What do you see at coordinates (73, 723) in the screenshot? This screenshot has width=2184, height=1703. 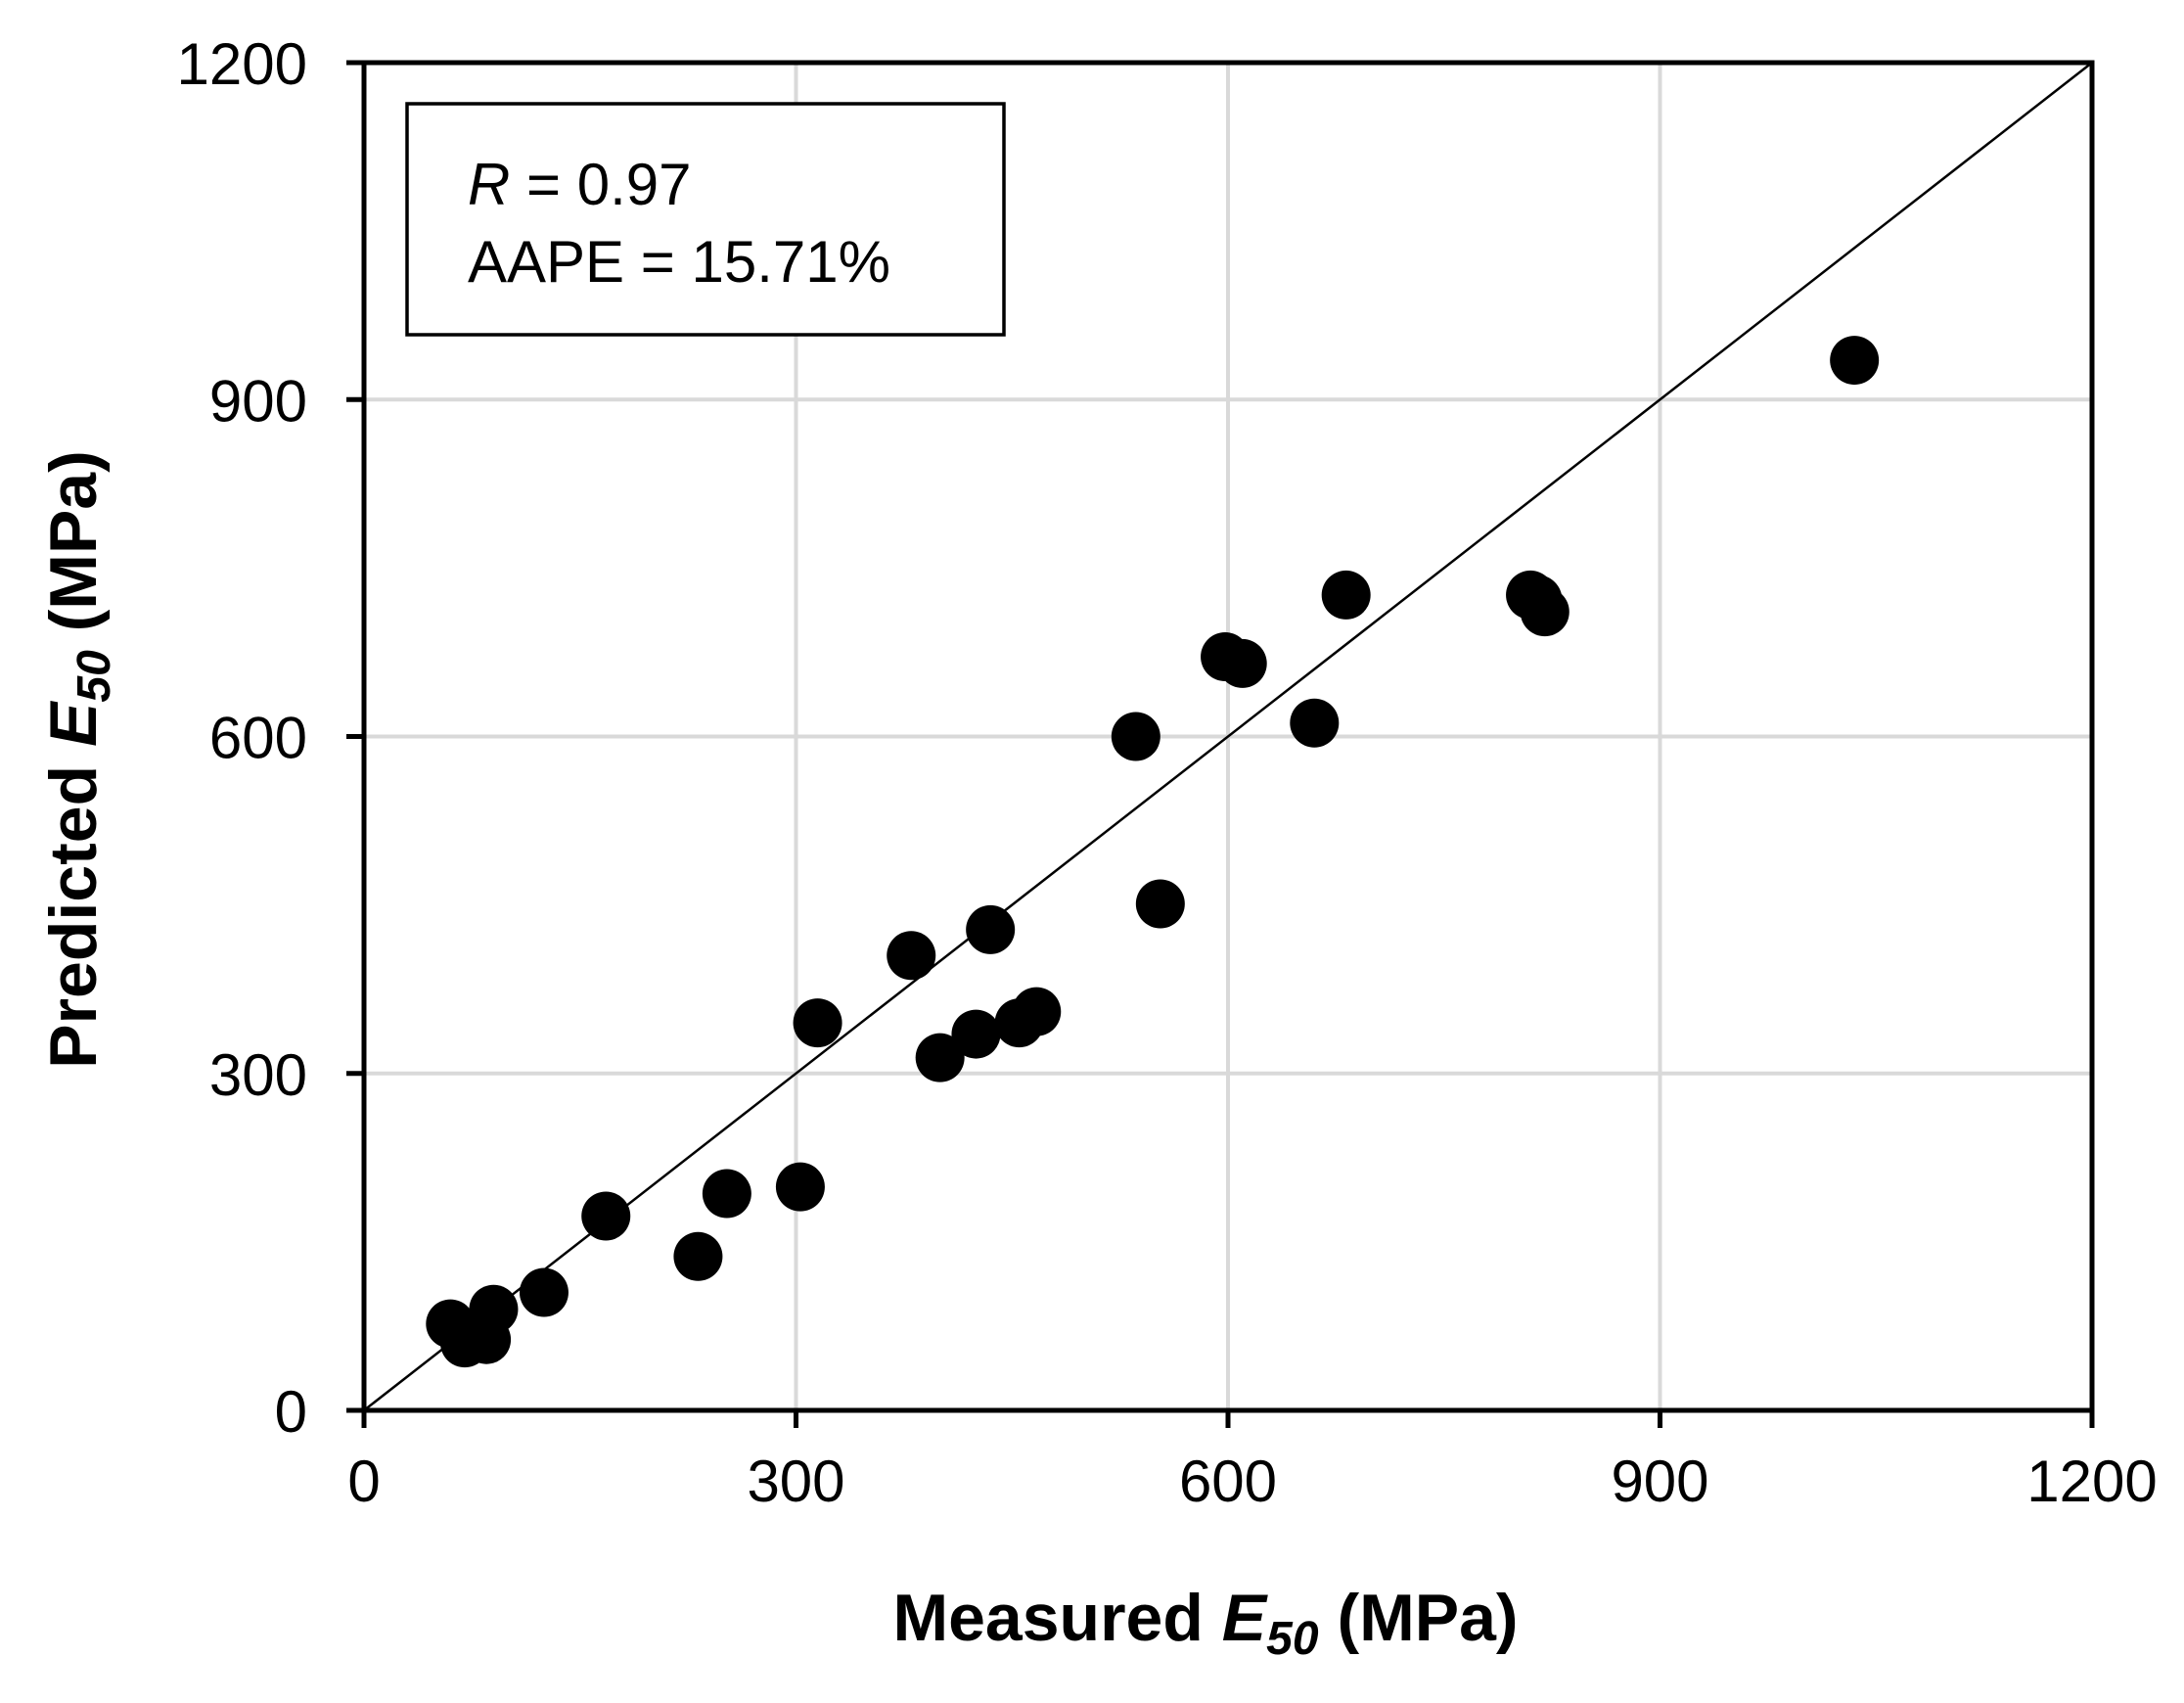 I see `y-axis-title-symbol: E` at bounding box center [73, 723].